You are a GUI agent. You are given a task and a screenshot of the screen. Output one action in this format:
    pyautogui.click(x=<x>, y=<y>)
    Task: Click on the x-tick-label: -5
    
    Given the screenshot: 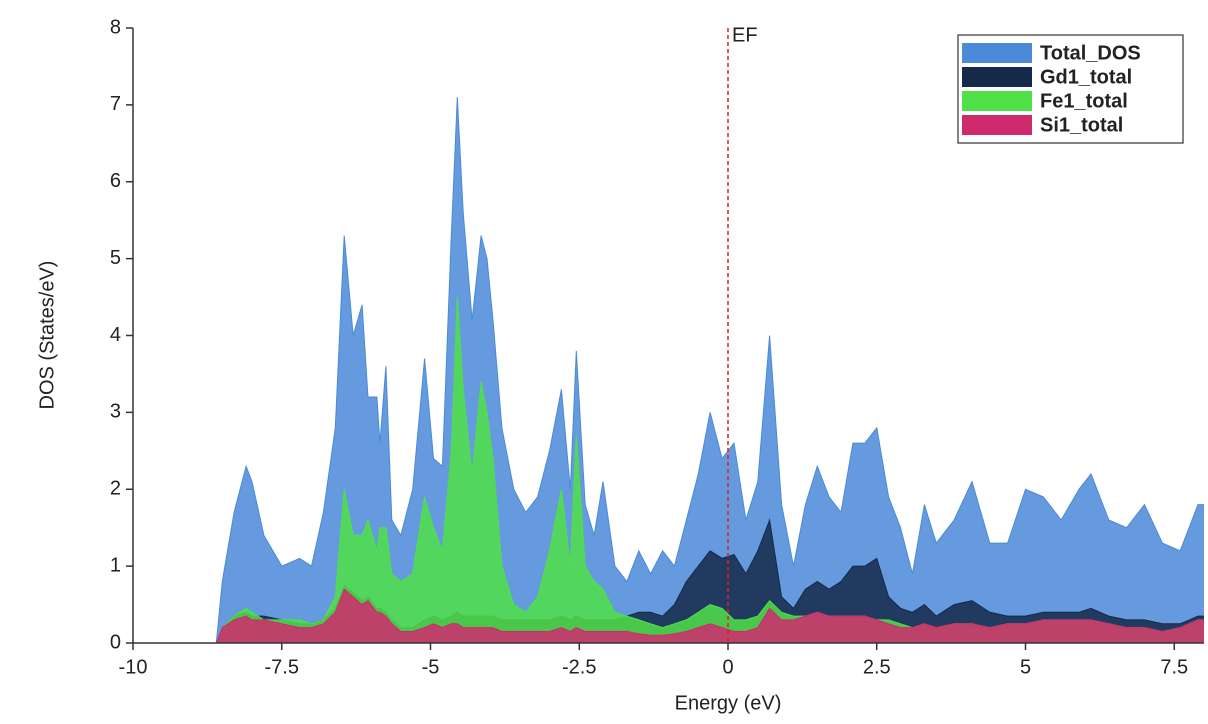 What is the action you would take?
    pyautogui.click(x=431, y=667)
    